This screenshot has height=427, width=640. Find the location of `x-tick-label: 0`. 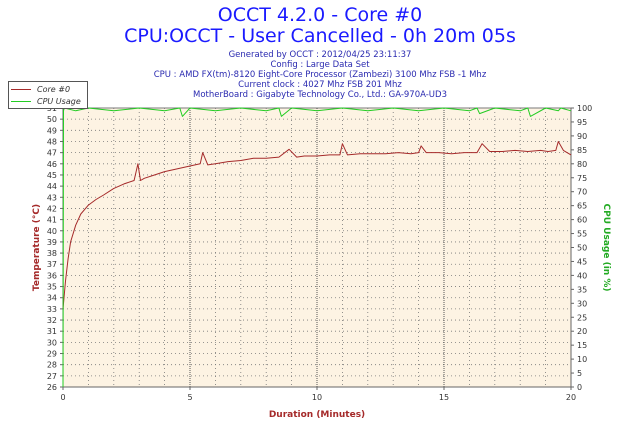

x-tick-label: 0 is located at coordinates (62, 397).